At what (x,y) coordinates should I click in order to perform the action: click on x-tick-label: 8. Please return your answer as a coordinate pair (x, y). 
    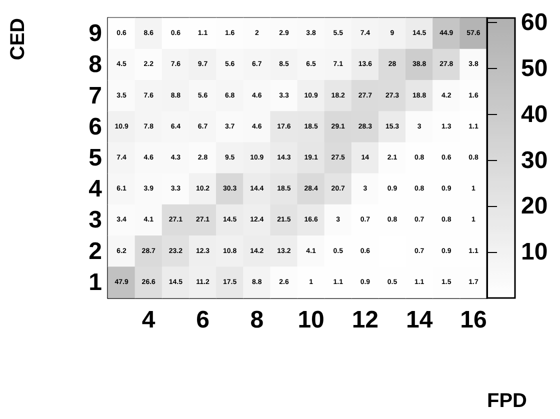
    Looking at the image, I should click on (257, 320).